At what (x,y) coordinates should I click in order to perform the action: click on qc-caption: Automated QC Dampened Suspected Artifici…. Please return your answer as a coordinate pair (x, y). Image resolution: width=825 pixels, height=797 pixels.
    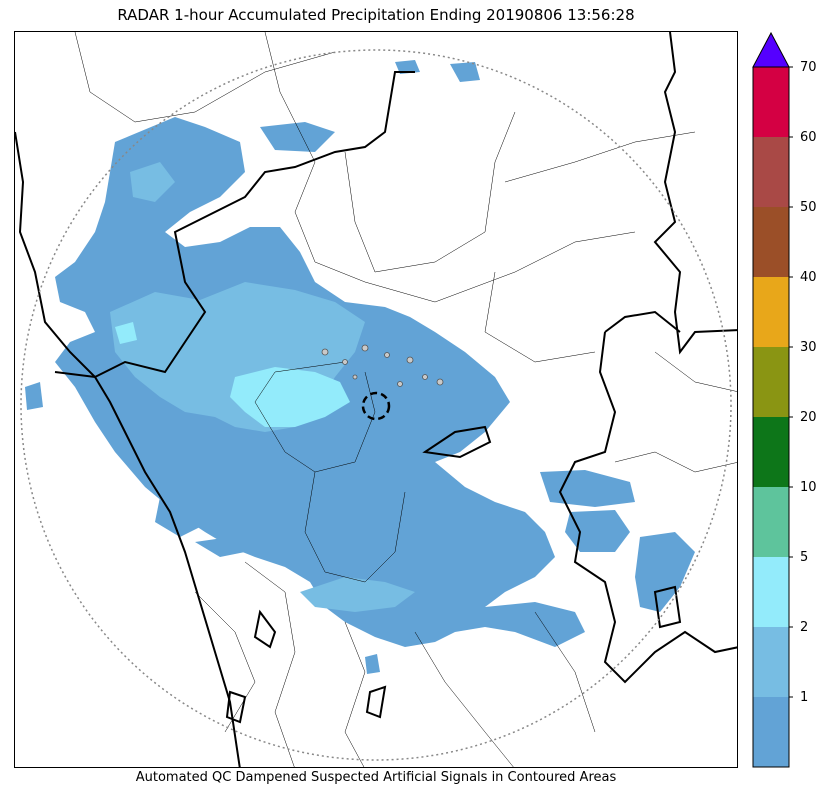
    Looking at the image, I should click on (376, 777).